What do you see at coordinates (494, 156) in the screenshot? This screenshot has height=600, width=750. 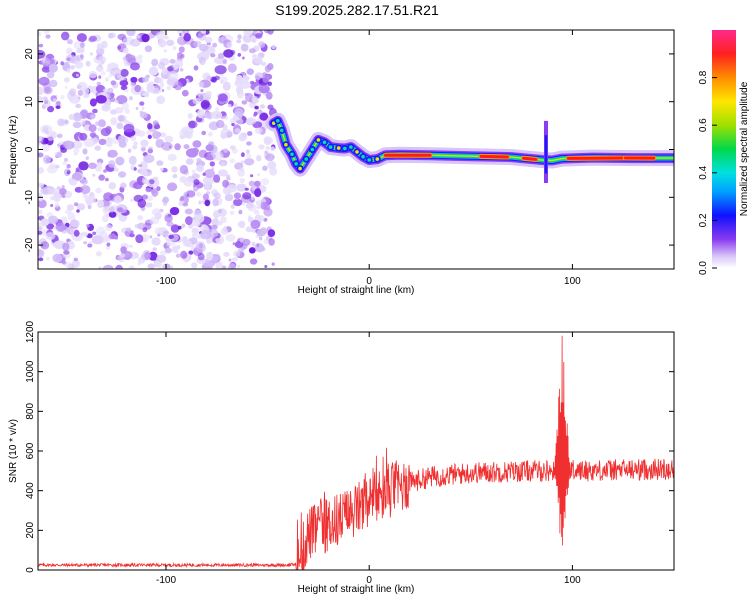 I see `hot-segment` at bounding box center [494, 156].